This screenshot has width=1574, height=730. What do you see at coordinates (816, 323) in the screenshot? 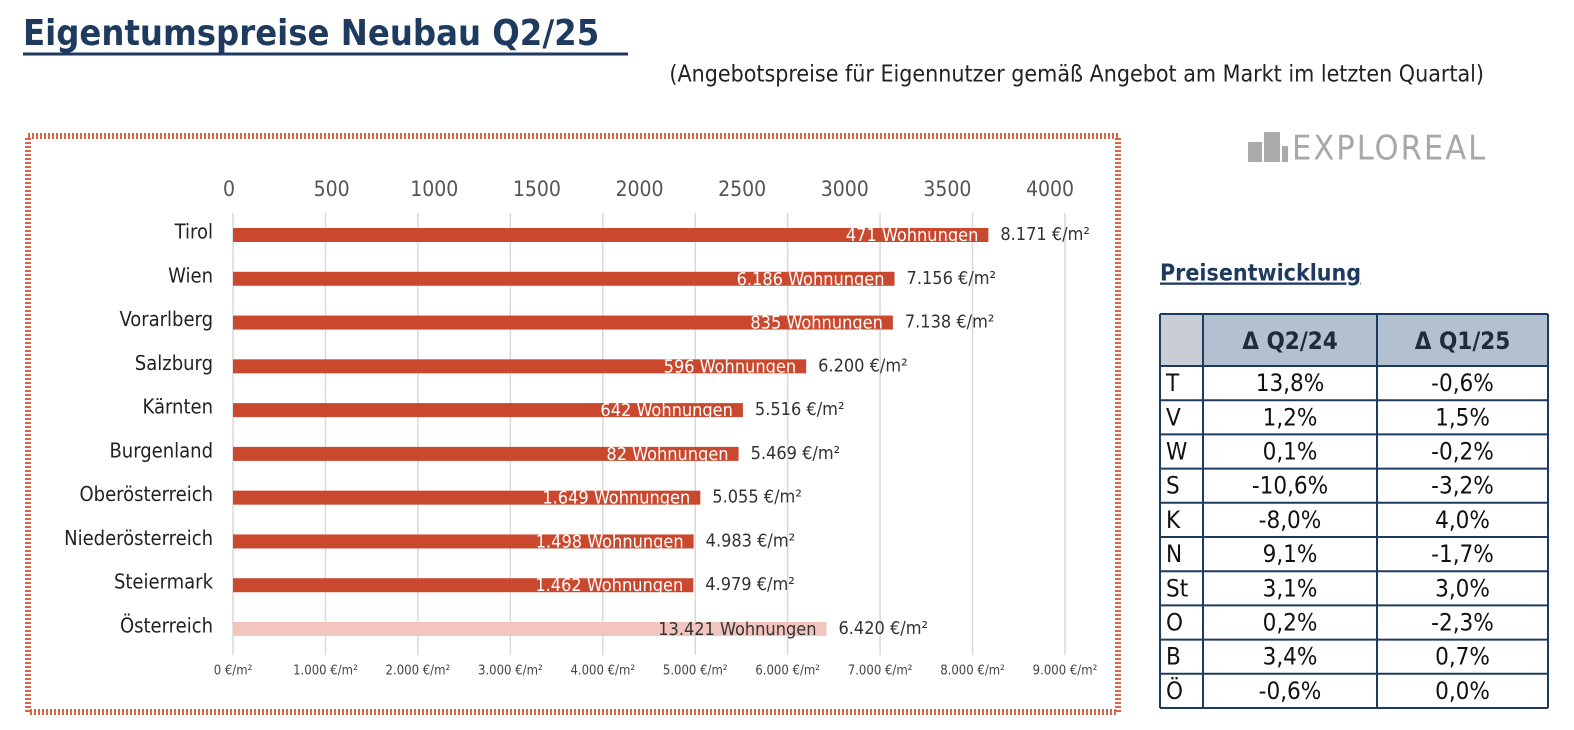
I see `count-label: 835 Wohnungen` at bounding box center [816, 323].